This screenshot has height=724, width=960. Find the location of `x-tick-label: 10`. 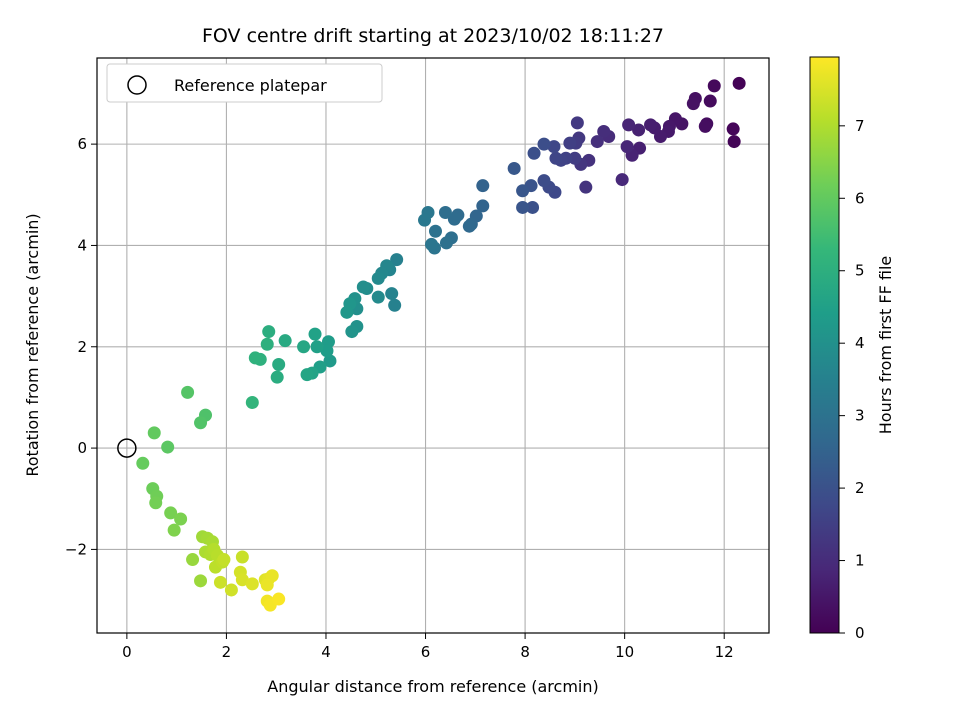

x-tick-label: 10 is located at coordinates (624, 652).